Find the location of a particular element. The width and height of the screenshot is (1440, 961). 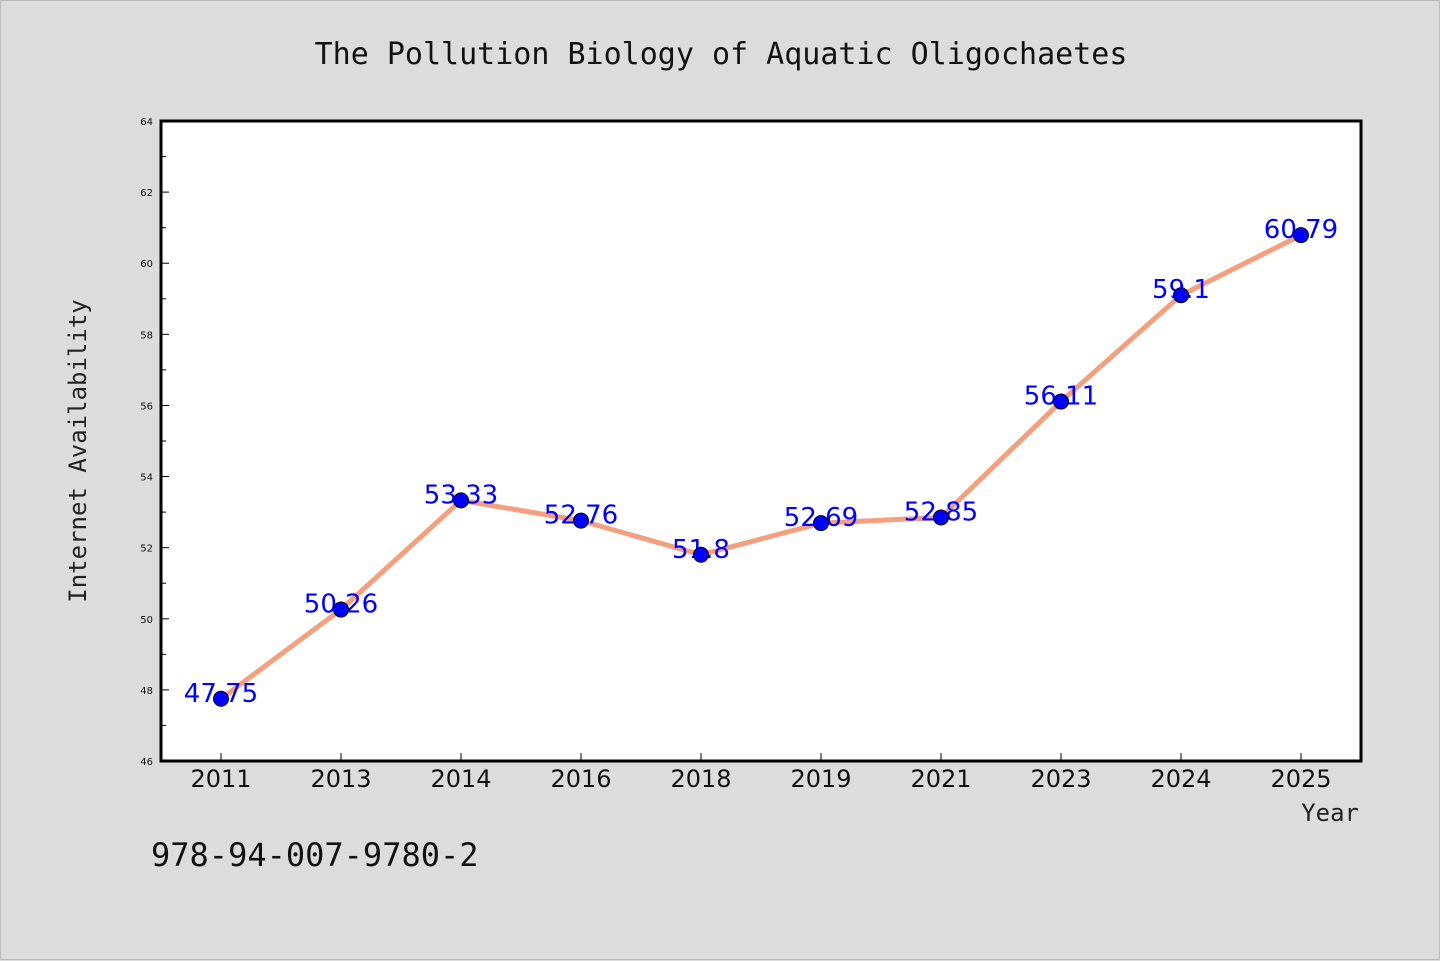

x-tick-label: 2014 is located at coordinates (460, 779).